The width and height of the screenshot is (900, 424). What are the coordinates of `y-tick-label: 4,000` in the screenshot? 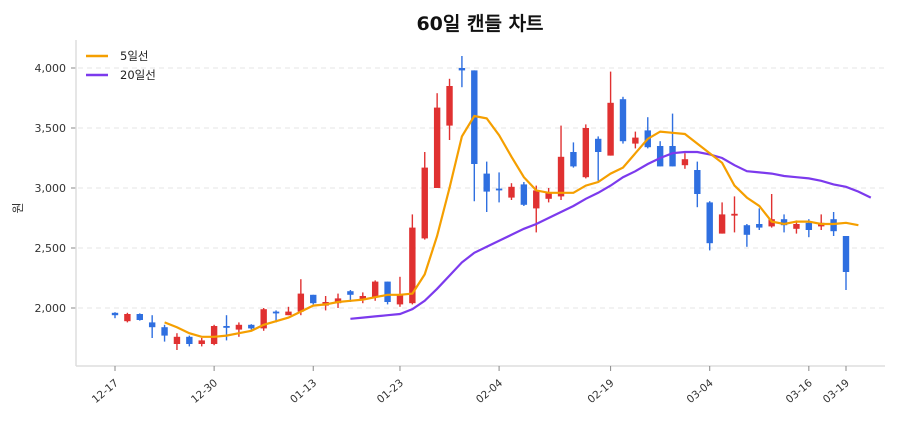 It's located at (51, 68).